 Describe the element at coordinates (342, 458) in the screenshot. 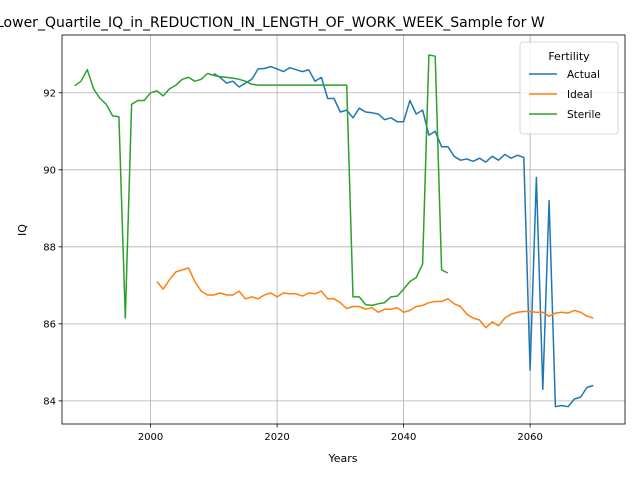

I see `x-axis-label: Years` at that location.